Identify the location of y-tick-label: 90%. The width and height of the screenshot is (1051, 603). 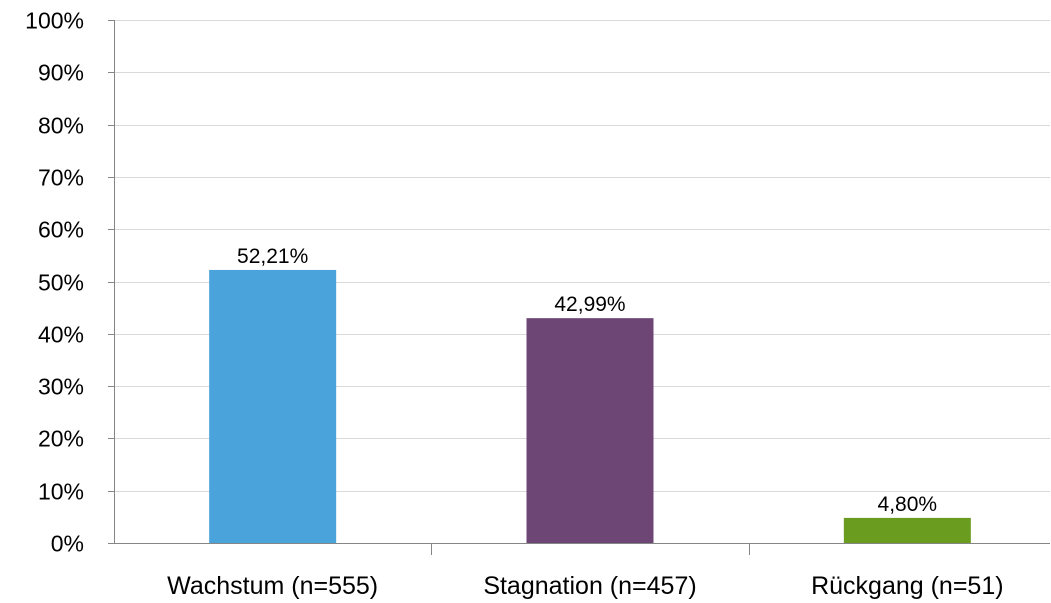
(61, 73).